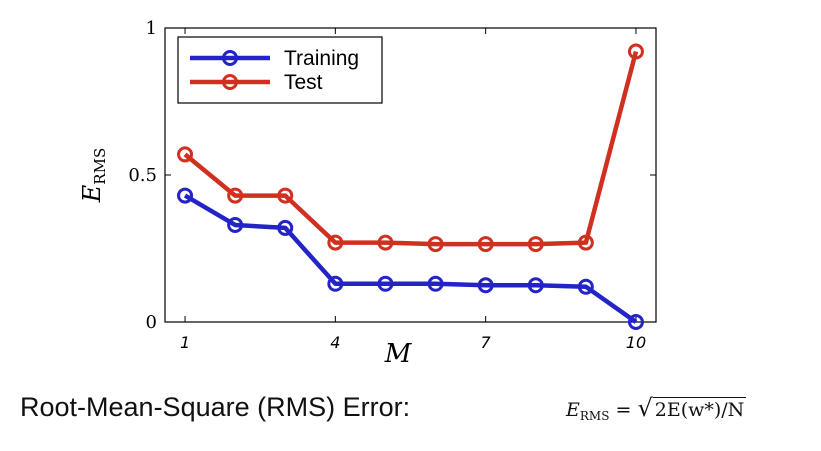  What do you see at coordinates (230, 82) in the screenshot?
I see `legend-marker-test` at bounding box center [230, 82].